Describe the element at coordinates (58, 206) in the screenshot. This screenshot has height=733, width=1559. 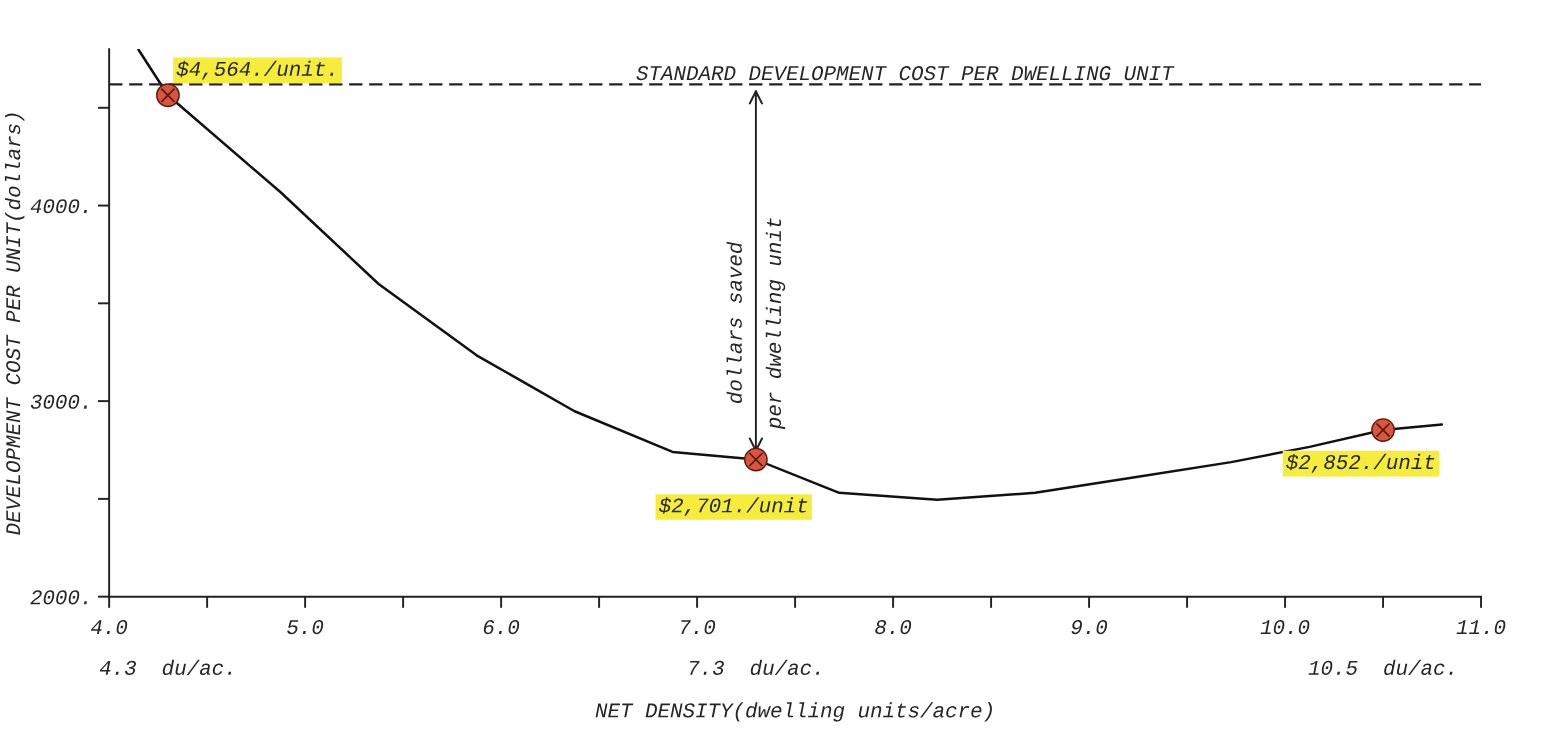
I see `y-tick-label: 4000.` at that location.